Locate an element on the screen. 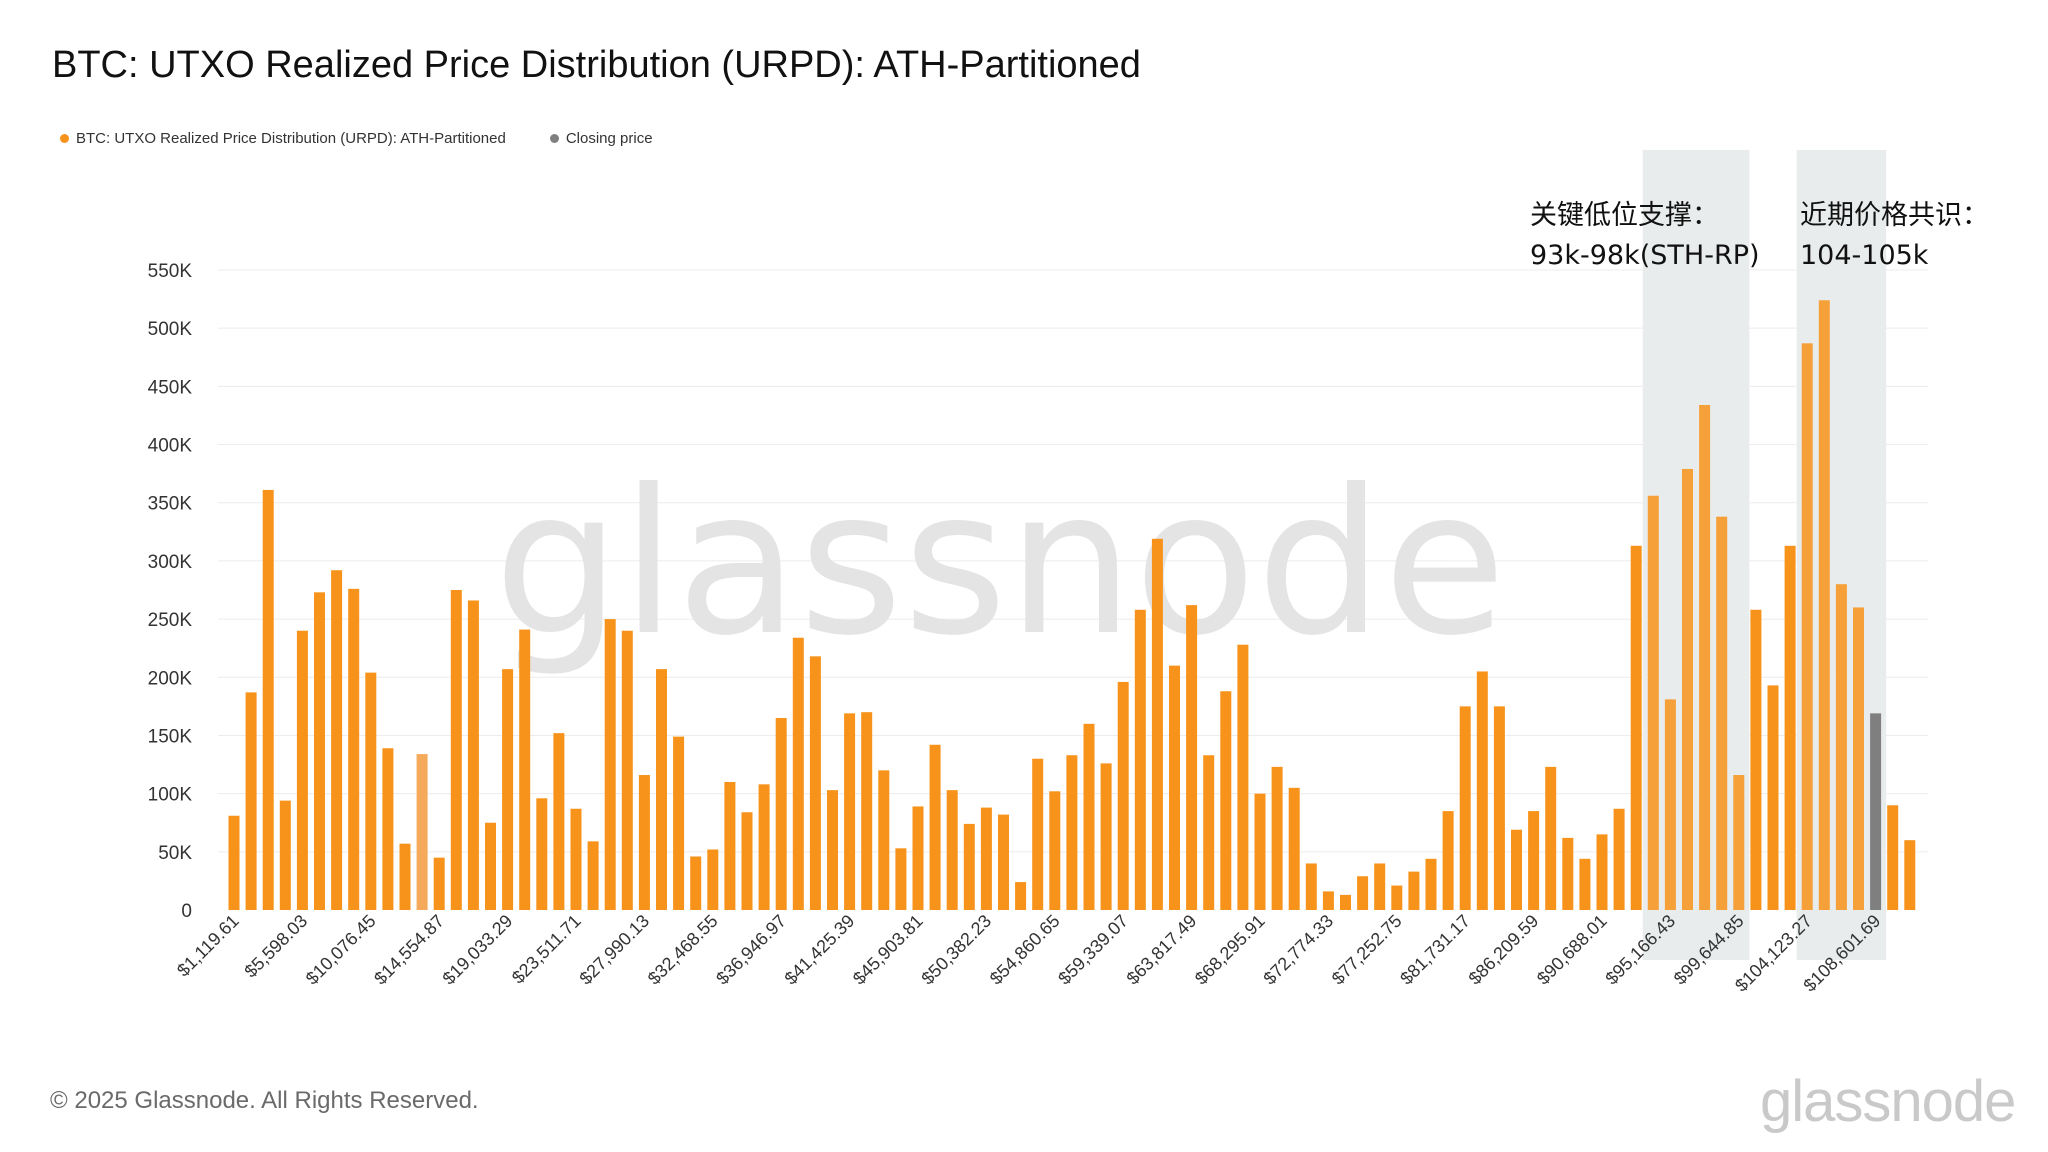 This screenshot has width=2048, height=1152. x-tick-label: $50,382.23 is located at coordinates (956, 950).